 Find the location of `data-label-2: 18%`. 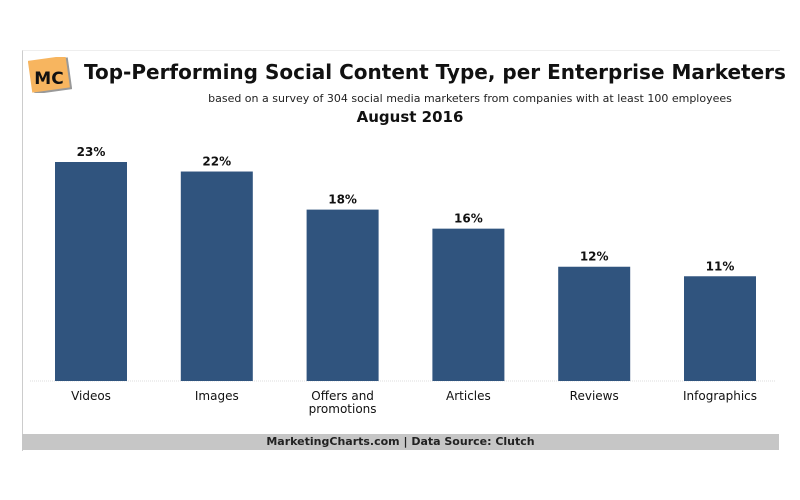

data-label-2: 18% is located at coordinates (342, 200).